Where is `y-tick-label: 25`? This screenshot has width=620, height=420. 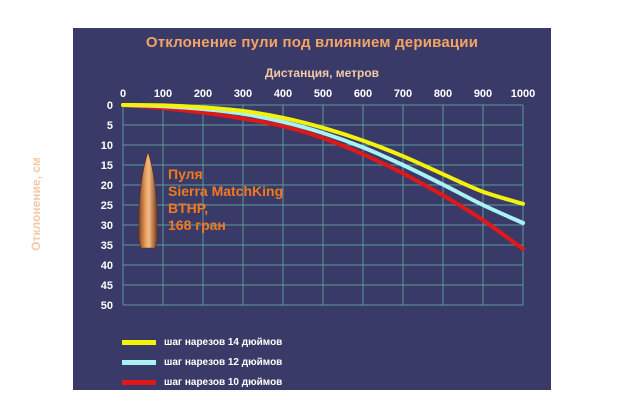 y-tick-label: 25 is located at coordinates (107, 206).